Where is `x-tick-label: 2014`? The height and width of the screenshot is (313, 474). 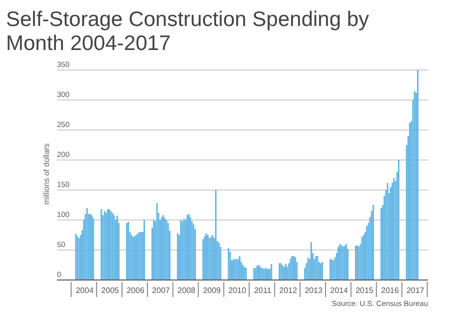
x-tick-label: 2014 is located at coordinates (339, 290).